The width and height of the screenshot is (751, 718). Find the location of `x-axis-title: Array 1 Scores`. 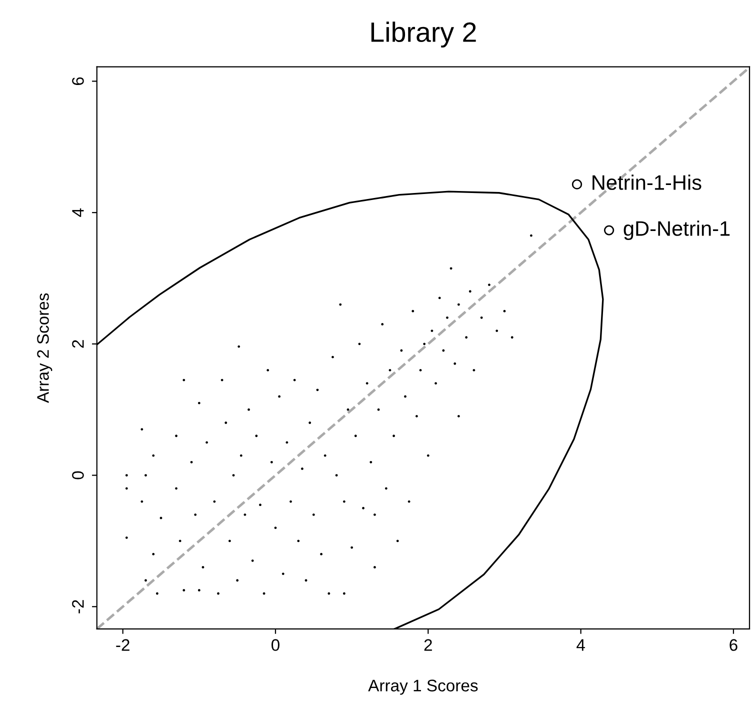

x-axis-title: Array 1 Scores is located at coordinates (423, 687).